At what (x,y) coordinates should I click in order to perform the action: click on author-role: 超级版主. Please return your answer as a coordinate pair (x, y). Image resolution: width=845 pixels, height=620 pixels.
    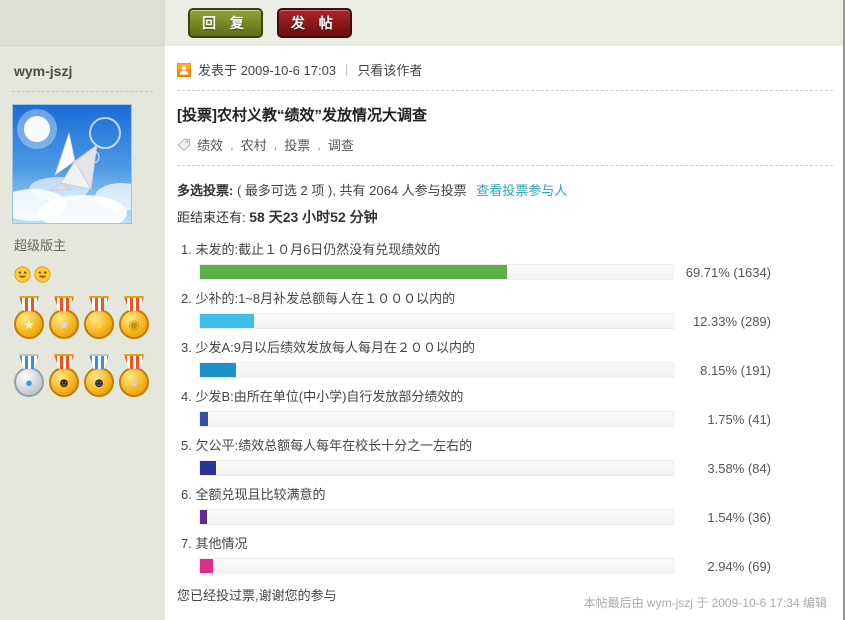
    Looking at the image, I should click on (40, 245).